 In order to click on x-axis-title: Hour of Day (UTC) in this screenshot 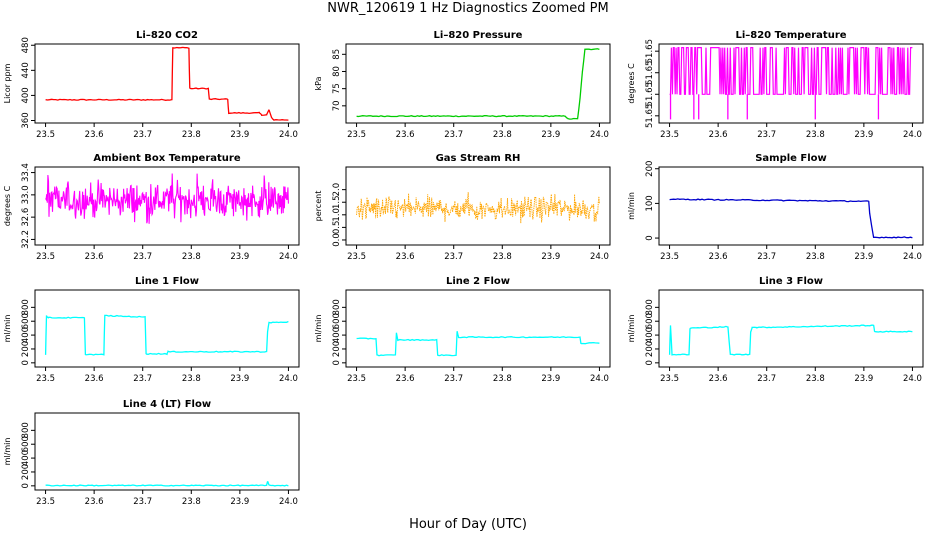, I will do `click(468, 524)`.